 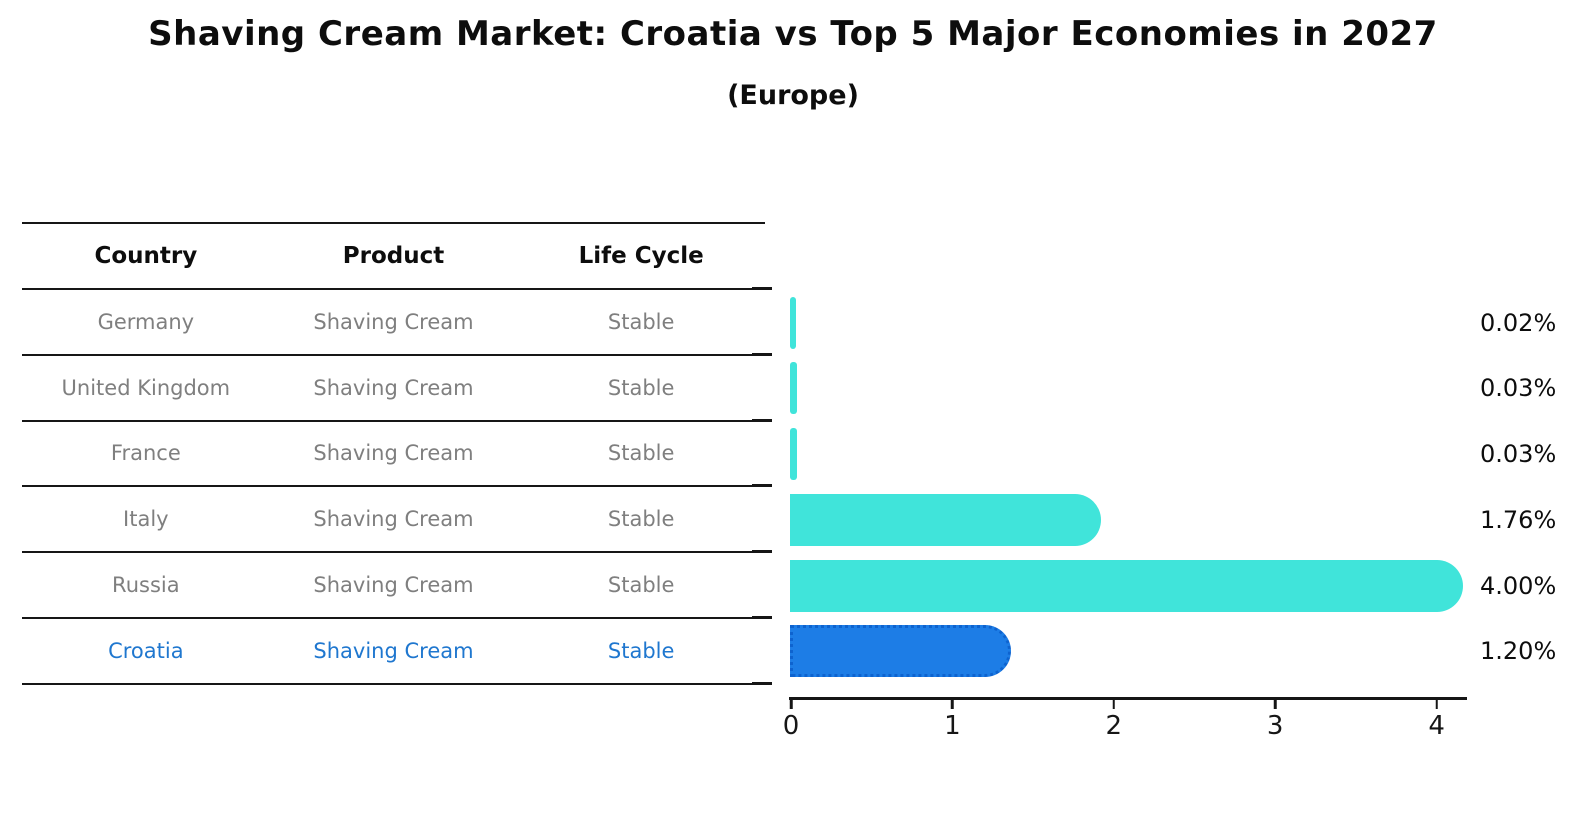 I want to click on table-row-russia: Russia Shaving Cream Stable, so click(x=393, y=584).